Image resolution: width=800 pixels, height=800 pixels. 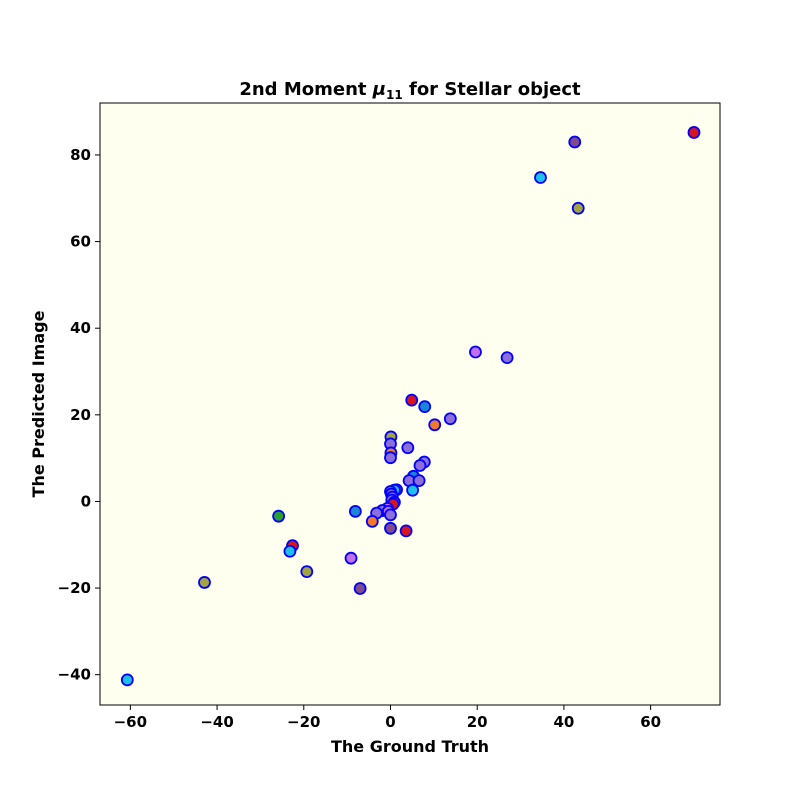 What do you see at coordinates (74, 588) in the screenshot?
I see `y-tick-label: −20` at bounding box center [74, 588].